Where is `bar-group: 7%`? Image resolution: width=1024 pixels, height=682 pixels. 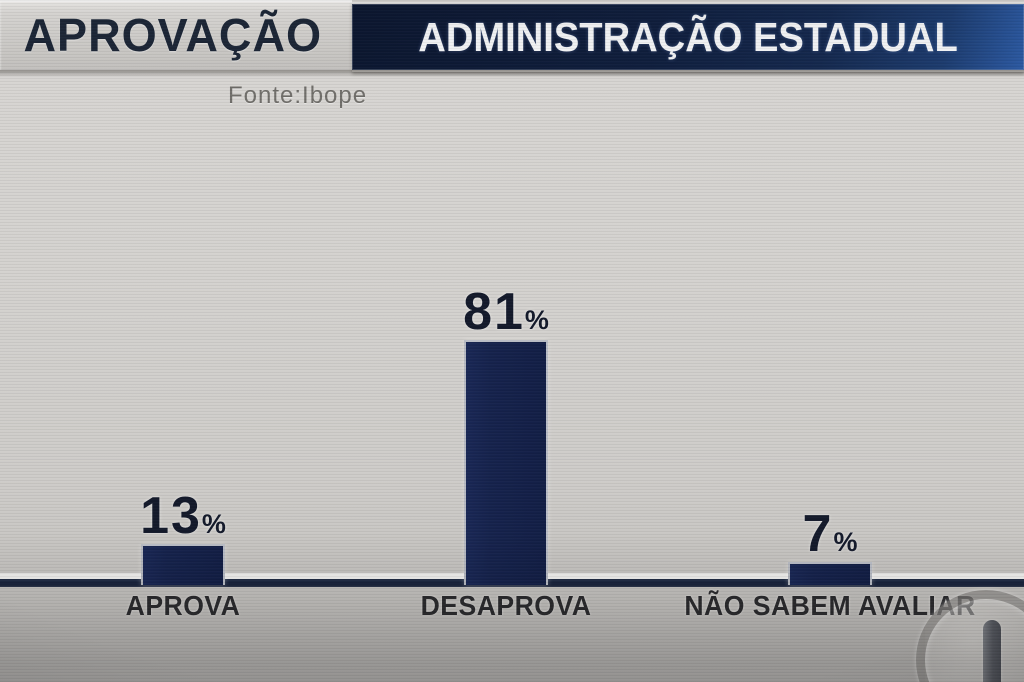
bar-group: 7% is located at coordinates (830, 546).